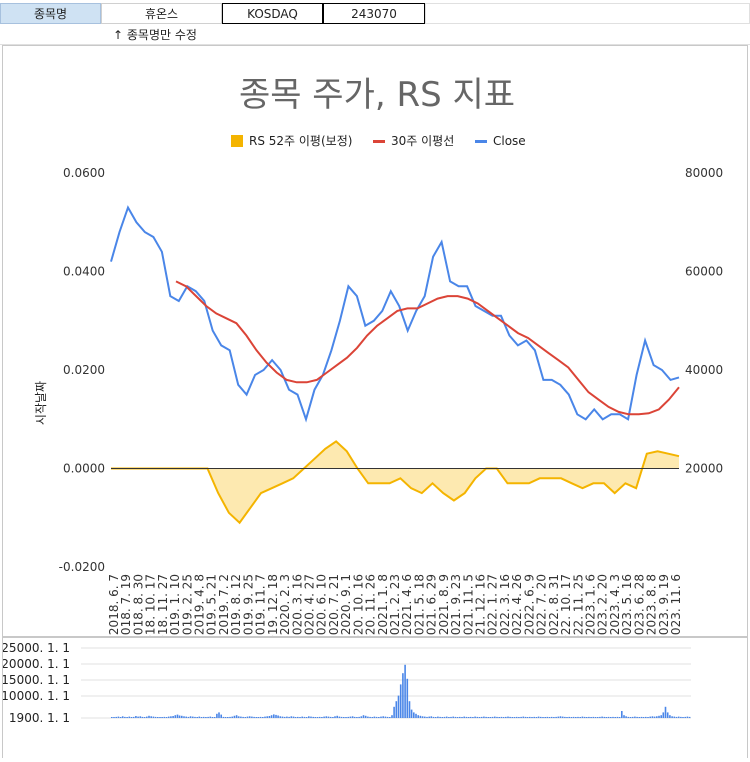 This screenshot has height=762, width=750. What do you see at coordinates (639, 605) in the screenshot?
I see `x-tick-label: 2023. 6. 28` at bounding box center [639, 605].